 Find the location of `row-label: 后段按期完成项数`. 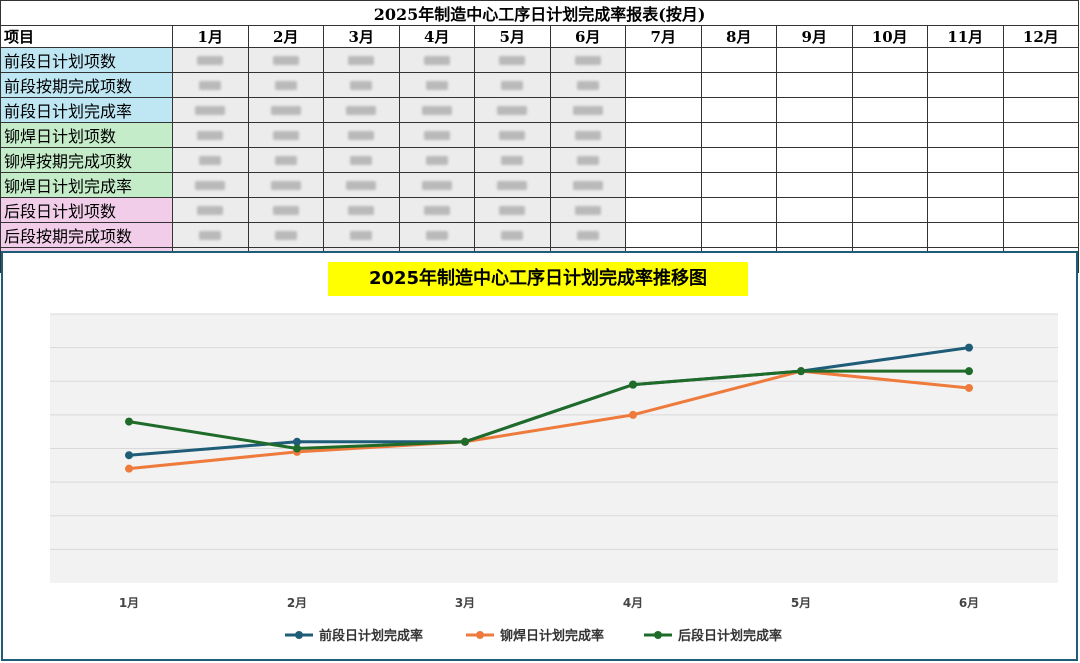

row-label: 后段按期完成项数 is located at coordinates (86, 235).